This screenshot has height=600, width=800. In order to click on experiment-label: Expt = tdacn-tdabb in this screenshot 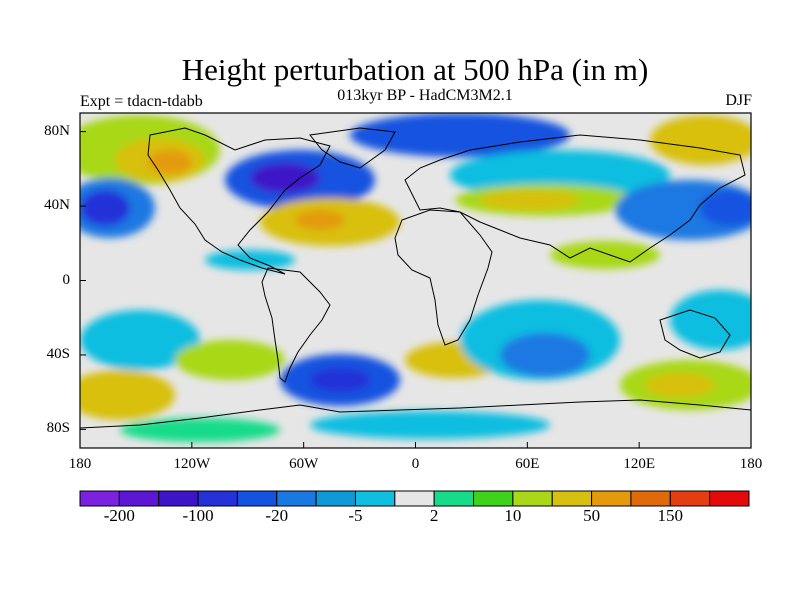, I will do `click(141, 101)`.